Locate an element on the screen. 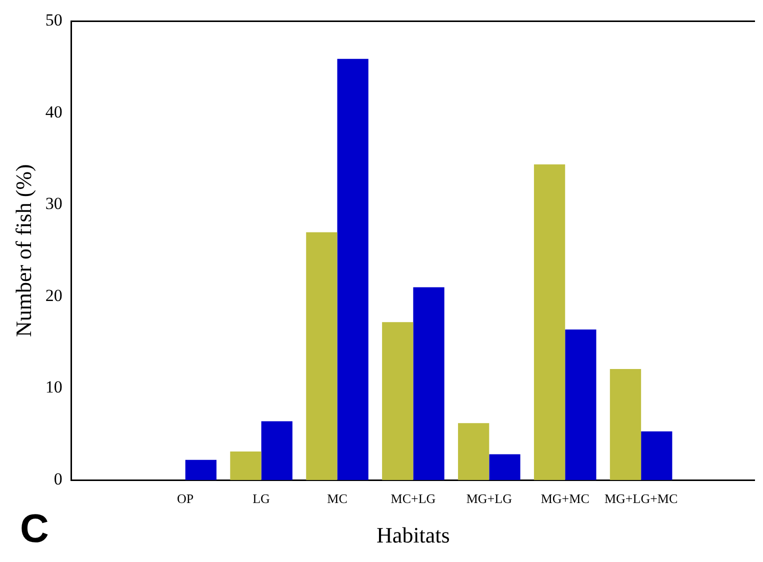  text: C is located at coordinates (34, 529).